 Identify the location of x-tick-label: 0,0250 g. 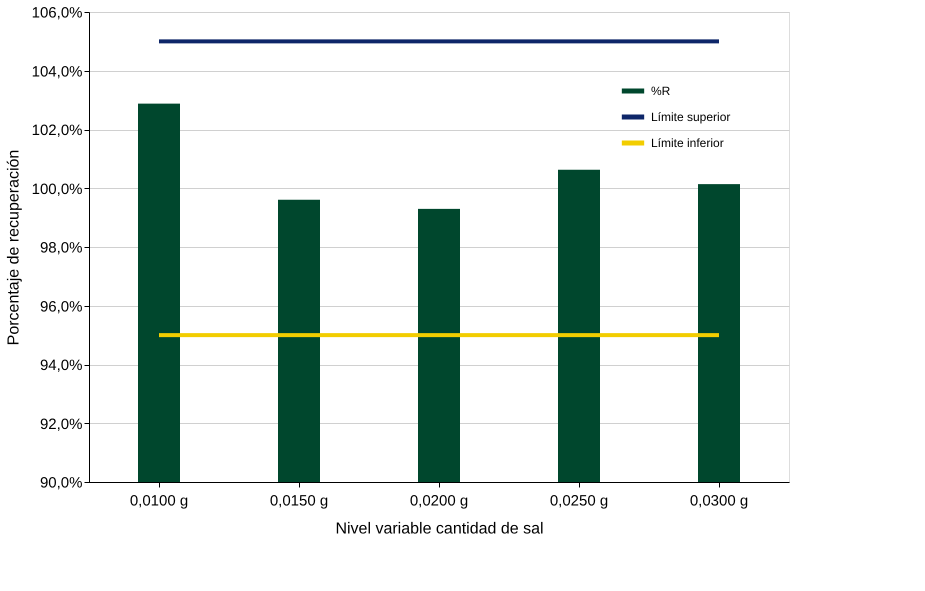
(579, 501).